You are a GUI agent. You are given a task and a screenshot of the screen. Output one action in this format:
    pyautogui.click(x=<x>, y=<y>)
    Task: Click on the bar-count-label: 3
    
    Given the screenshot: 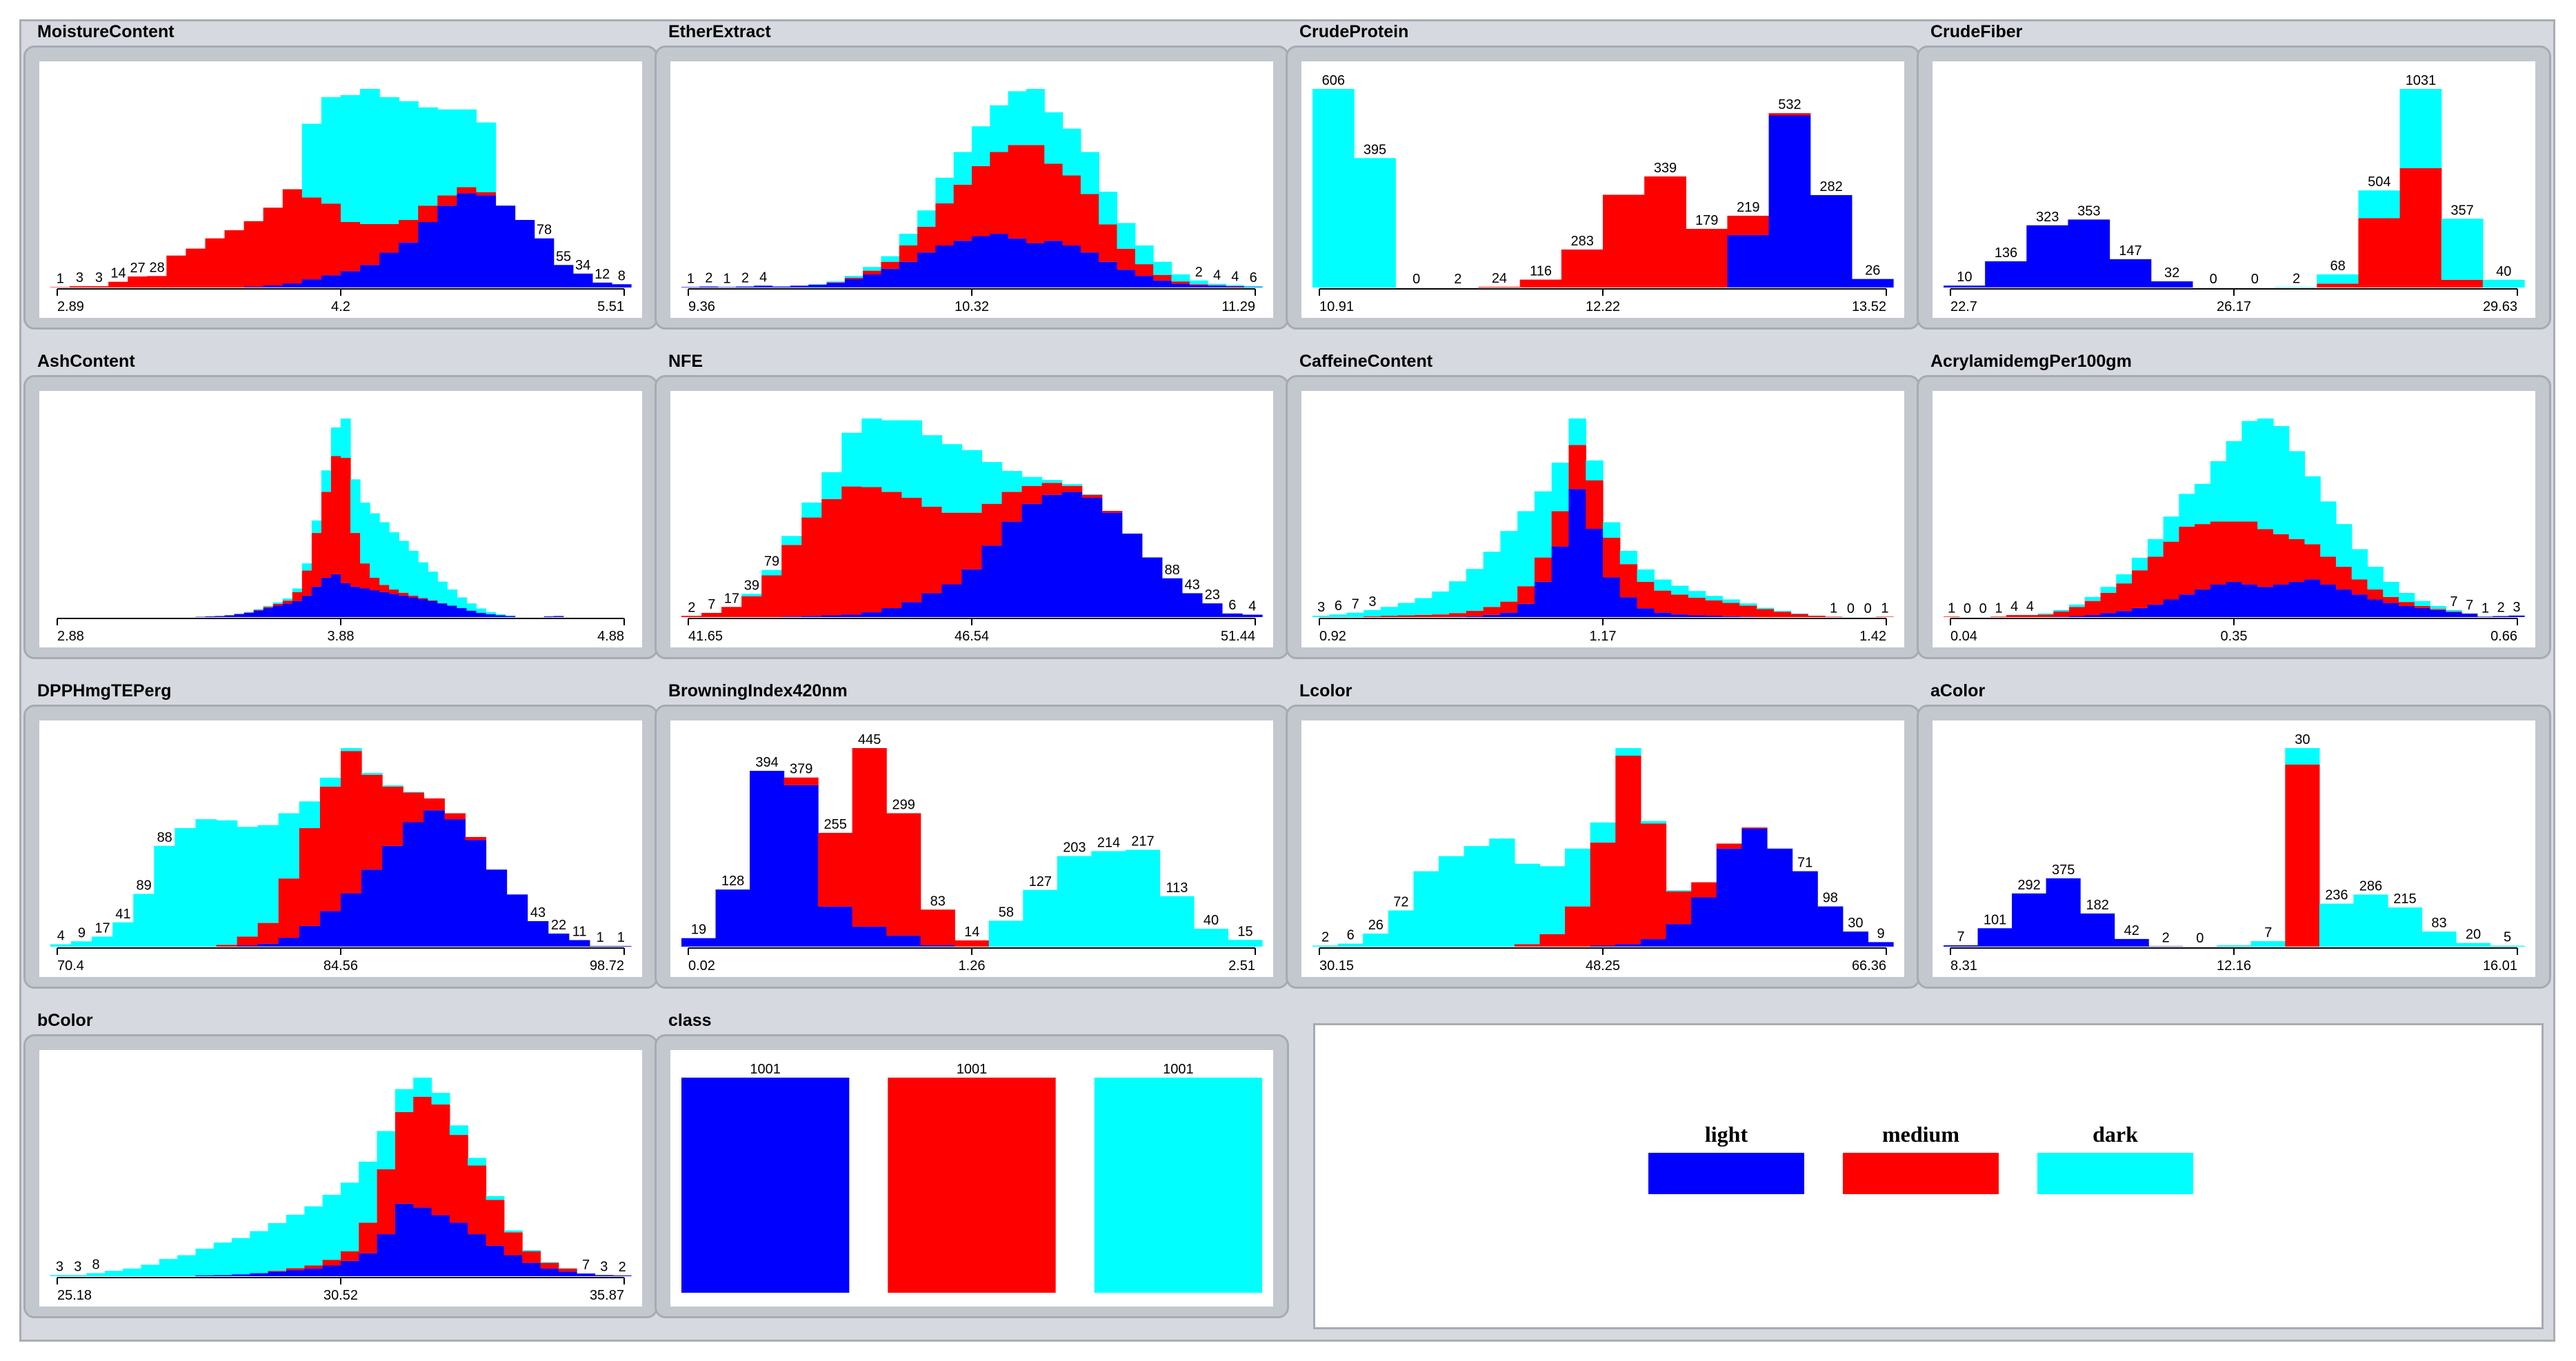 What is the action you would take?
    pyautogui.click(x=1372, y=602)
    